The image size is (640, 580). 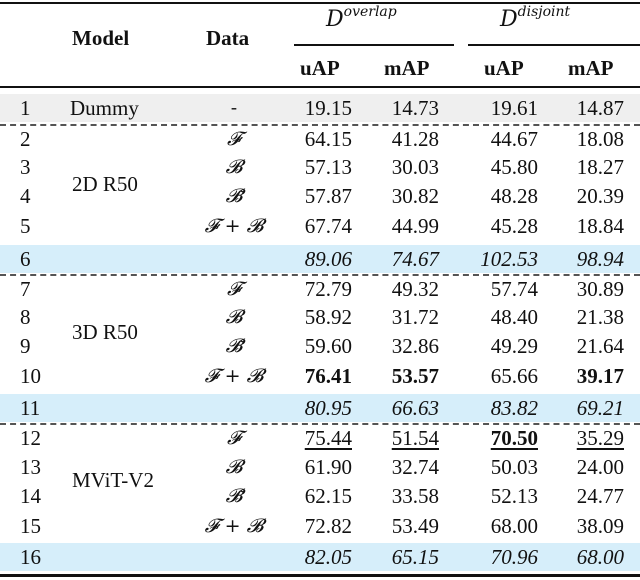 What do you see at coordinates (322, 438) in the screenshot?
I see `table-row: 12 𝓕 75.44 51.54 70.50 35.29` at bounding box center [322, 438].